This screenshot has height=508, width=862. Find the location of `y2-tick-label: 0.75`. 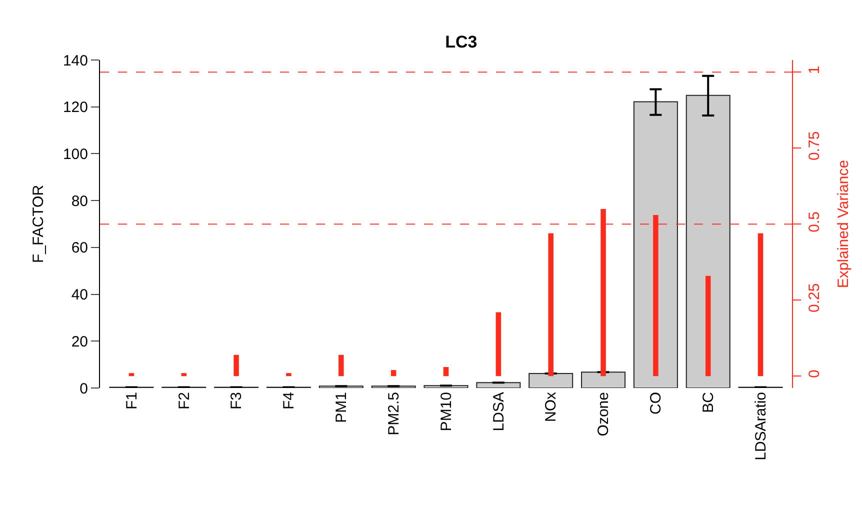

y2-tick-label: 0.75 is located at coordinates (814, 146).